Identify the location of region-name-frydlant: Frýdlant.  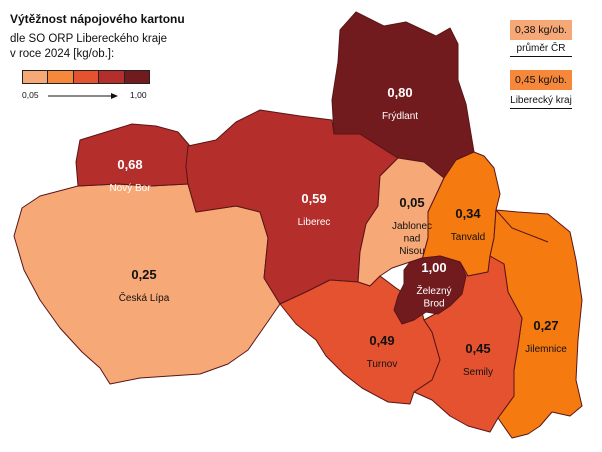
(400, 116).